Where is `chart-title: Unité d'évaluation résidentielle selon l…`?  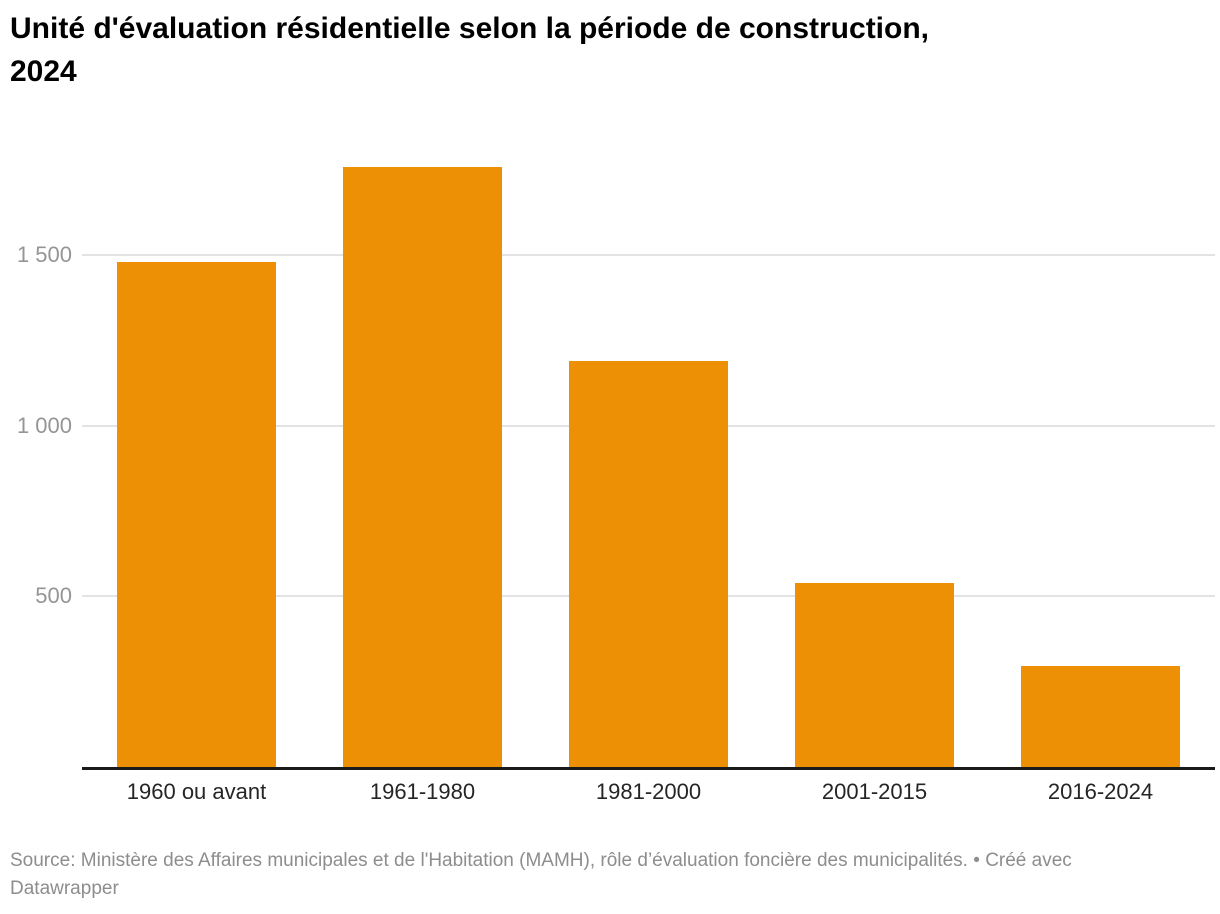
chart-title: Unité d'évaluation résidentielle selon l… is located at coordinates (469, 50).